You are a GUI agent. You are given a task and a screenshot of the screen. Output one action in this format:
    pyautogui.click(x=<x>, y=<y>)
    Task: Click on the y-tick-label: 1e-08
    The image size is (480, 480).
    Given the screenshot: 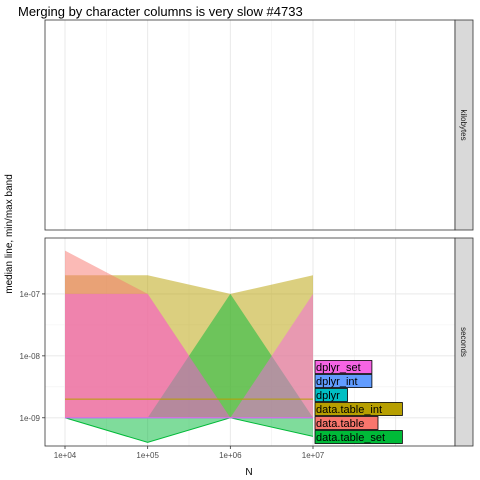 What is the action you would take?
    pyautogui.click(x=30, y=356)
    